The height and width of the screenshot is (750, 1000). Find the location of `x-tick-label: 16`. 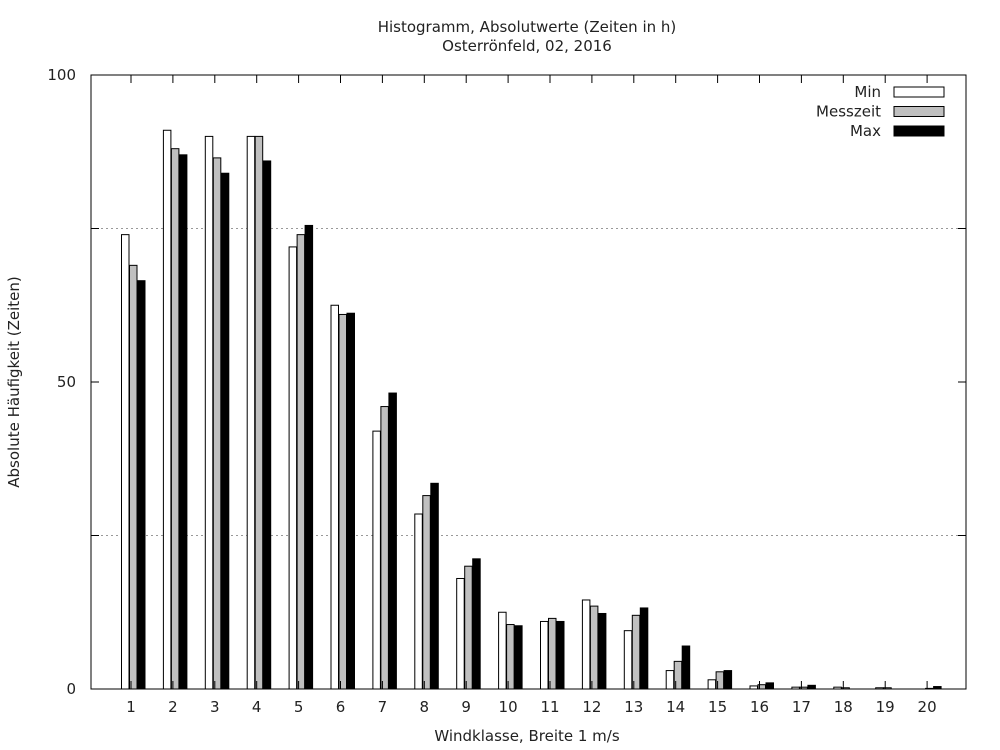

x-tick-label: 16 is located at coordinates (759, 707).